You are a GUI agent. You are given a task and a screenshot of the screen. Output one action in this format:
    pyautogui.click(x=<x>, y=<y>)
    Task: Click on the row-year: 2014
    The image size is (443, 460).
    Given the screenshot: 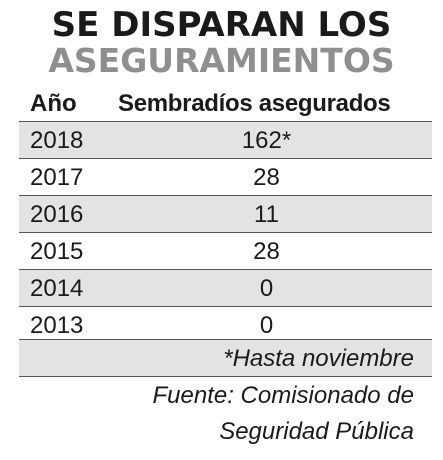 What is the action you would take?
    pyautogui.click(x=57, y=288)
    